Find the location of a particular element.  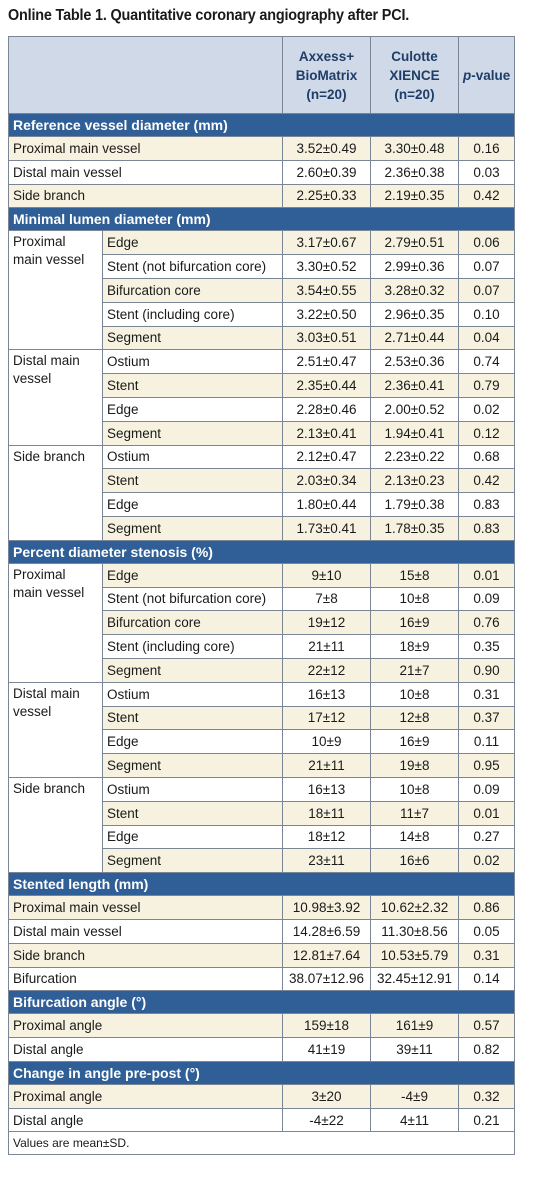

header-culotte: Culotte XIENCE (n=20) is located at coordinates (414, 75).